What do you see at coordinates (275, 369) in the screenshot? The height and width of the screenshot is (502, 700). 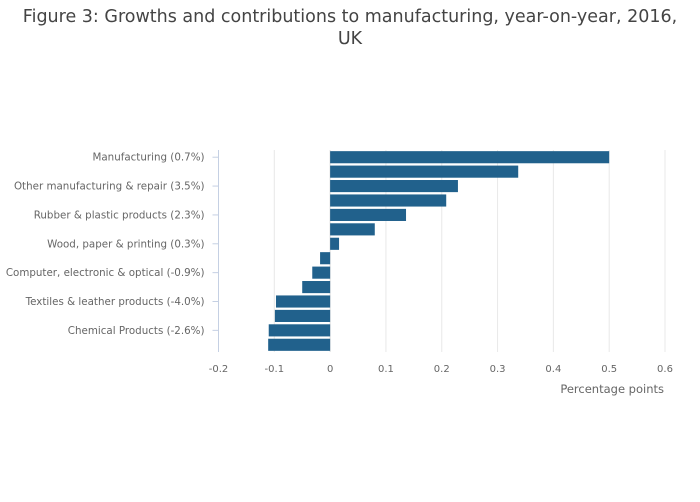 I see `x-tick-label: -0.1` at bounding box center [275, 369].